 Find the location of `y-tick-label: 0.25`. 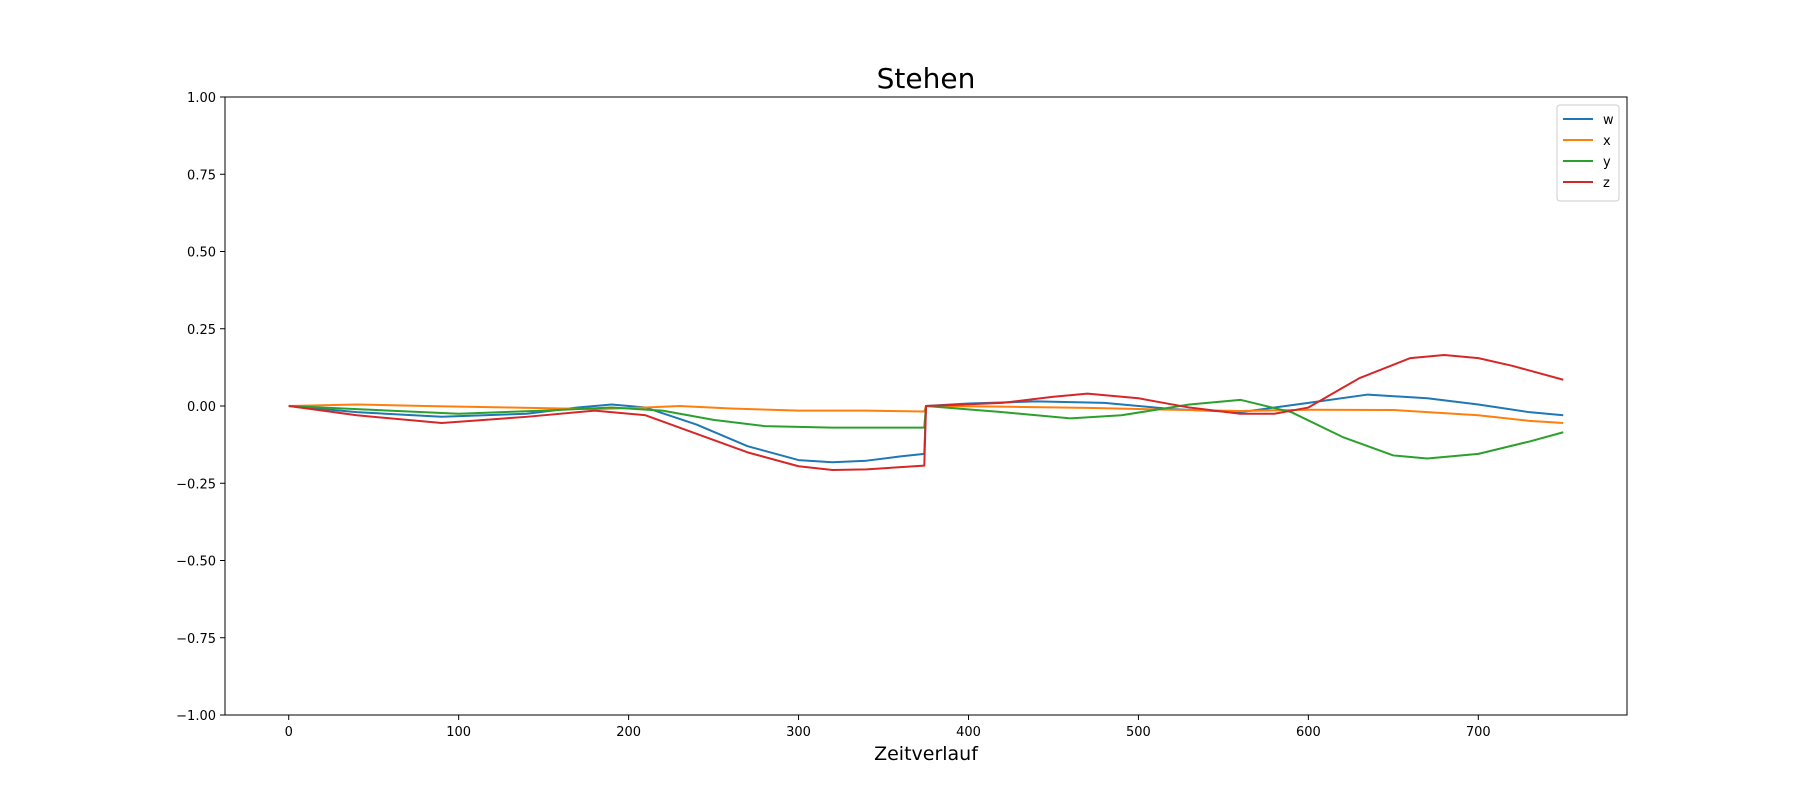

y-tick-label: 0.25 is located at coordinates (201, 330).